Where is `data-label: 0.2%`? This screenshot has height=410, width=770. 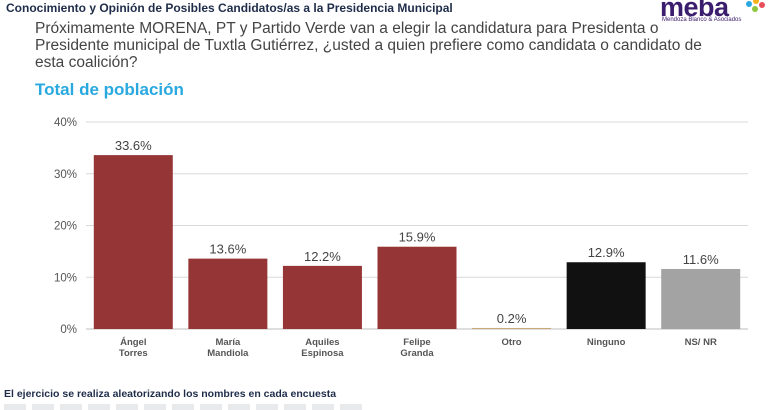
data-label: 0.2% is located at coordinates (512, 318).